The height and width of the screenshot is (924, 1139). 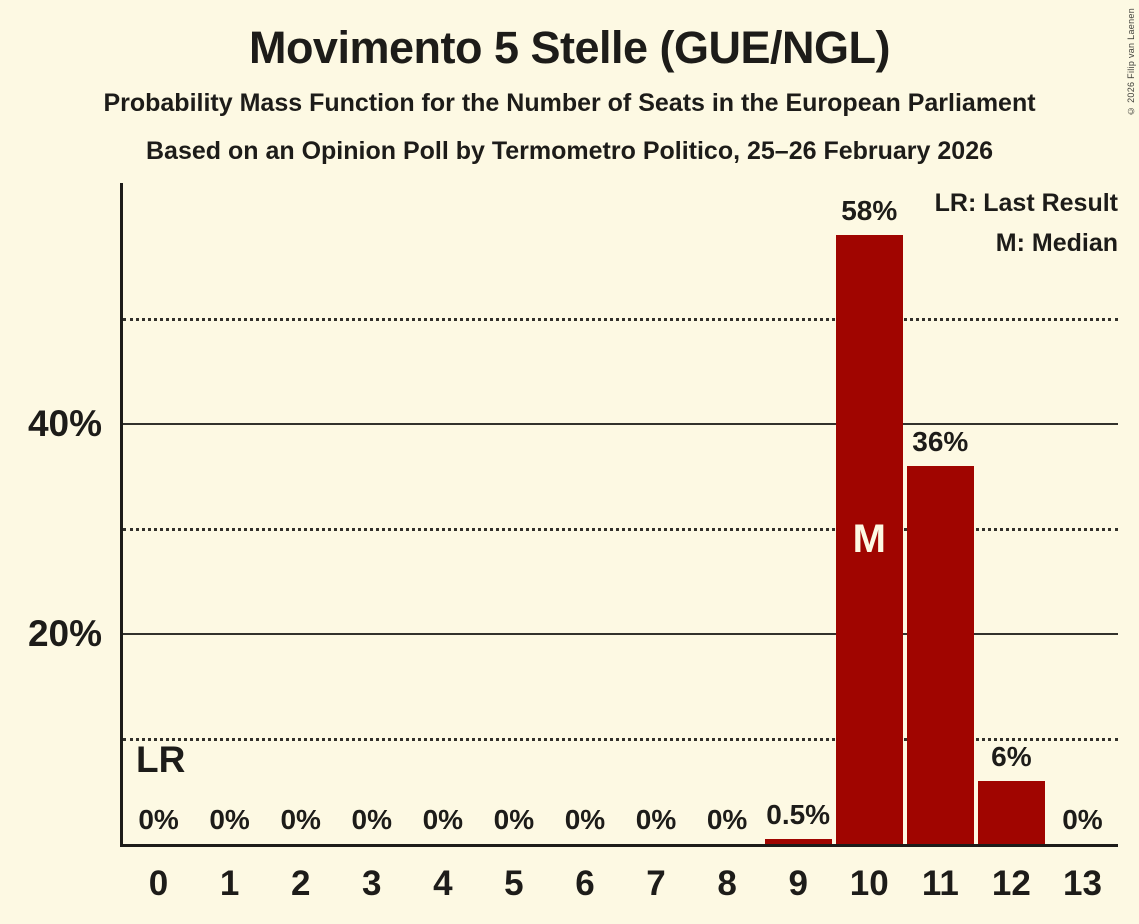 I want to click on x-axis-label-4: 4, so click(x=443, y=883).